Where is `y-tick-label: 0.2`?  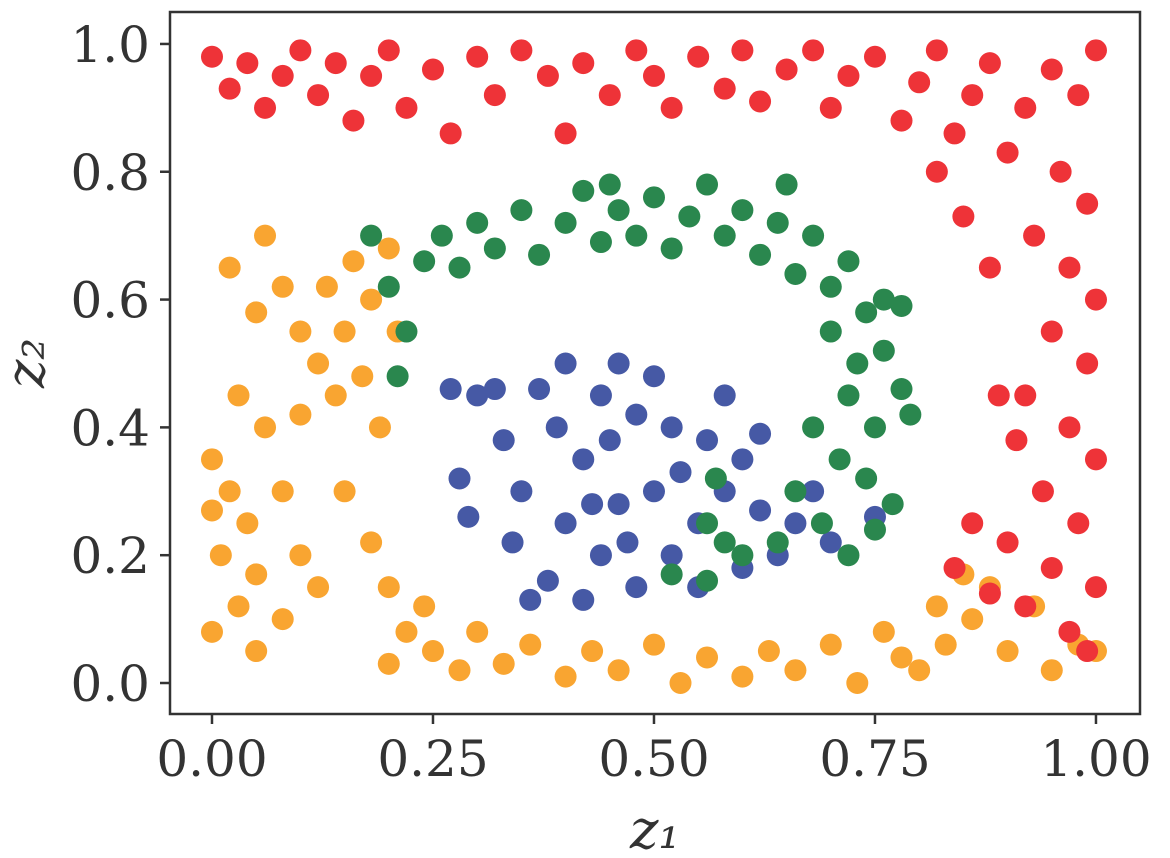 y-tick-label: 0.2 is located at coordinates (110, 556).